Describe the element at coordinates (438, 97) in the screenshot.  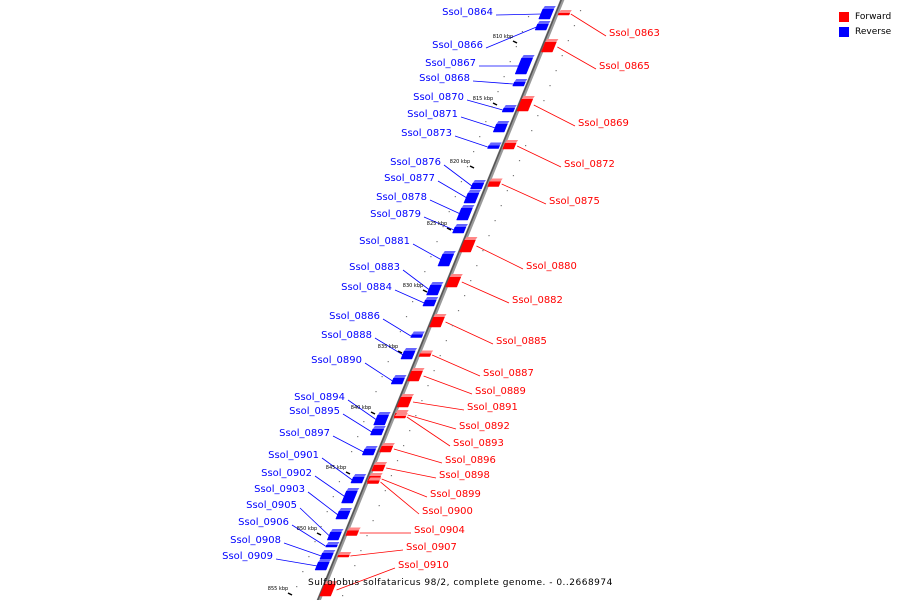
I see `gene-label: Ssol_0870` at that location.